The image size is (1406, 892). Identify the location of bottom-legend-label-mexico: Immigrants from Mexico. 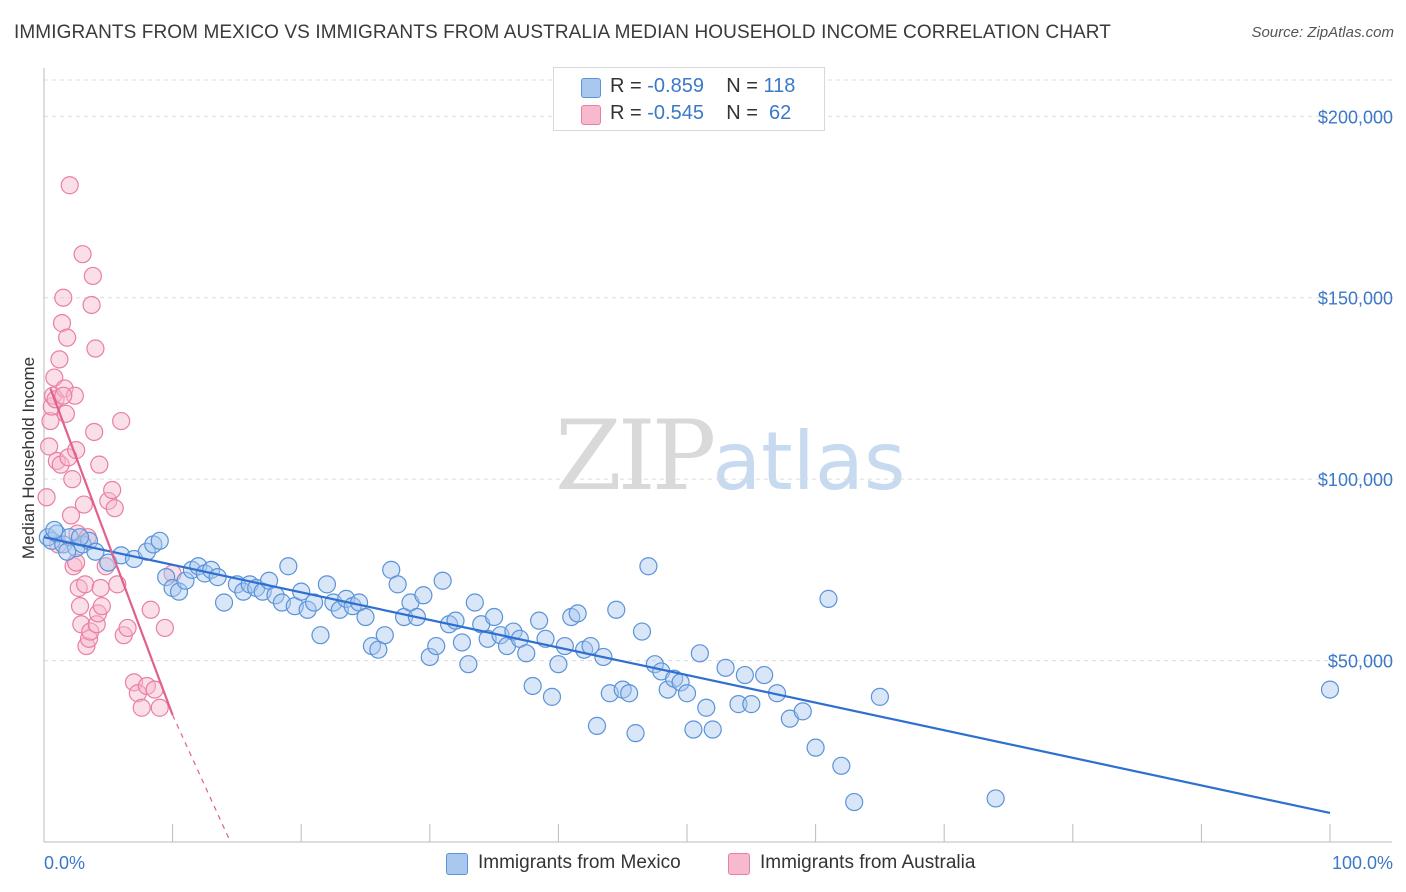
(579, 862).